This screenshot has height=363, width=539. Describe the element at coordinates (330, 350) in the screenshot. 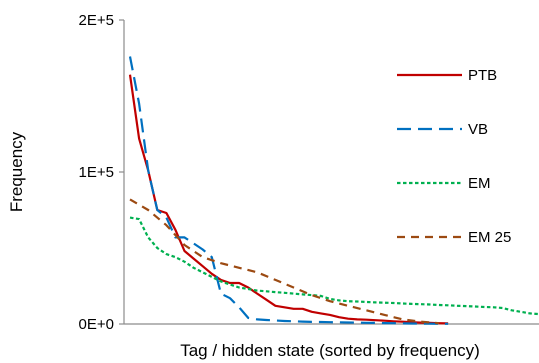

I see `x-axis-title: Tag / hidden state (sorted by frequency)` at that location.